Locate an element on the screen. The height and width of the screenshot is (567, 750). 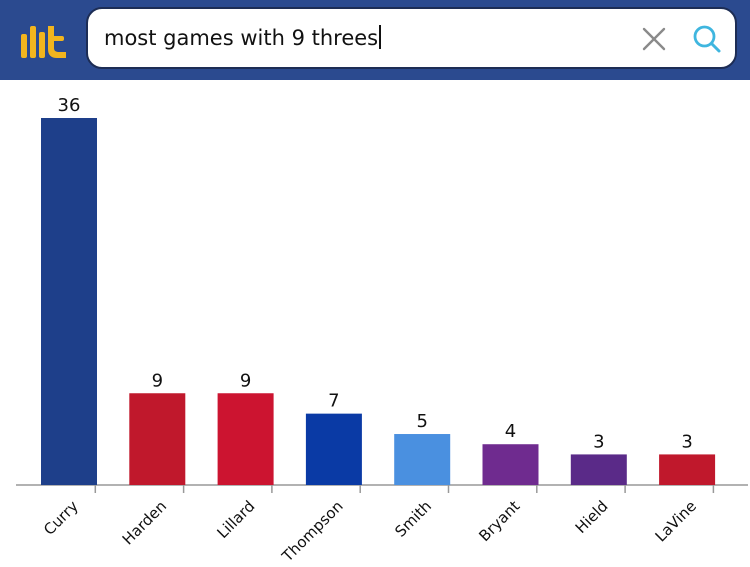
search-query-text: most games with 9 threes is located at coordinates (241, 38).